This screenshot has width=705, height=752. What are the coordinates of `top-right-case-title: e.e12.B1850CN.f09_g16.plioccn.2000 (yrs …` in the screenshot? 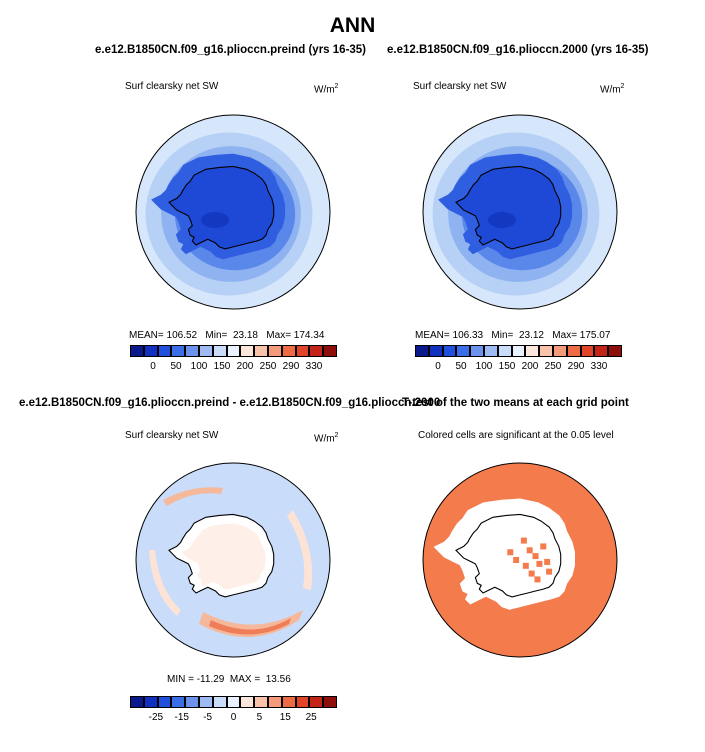 It's located at (518, 50).